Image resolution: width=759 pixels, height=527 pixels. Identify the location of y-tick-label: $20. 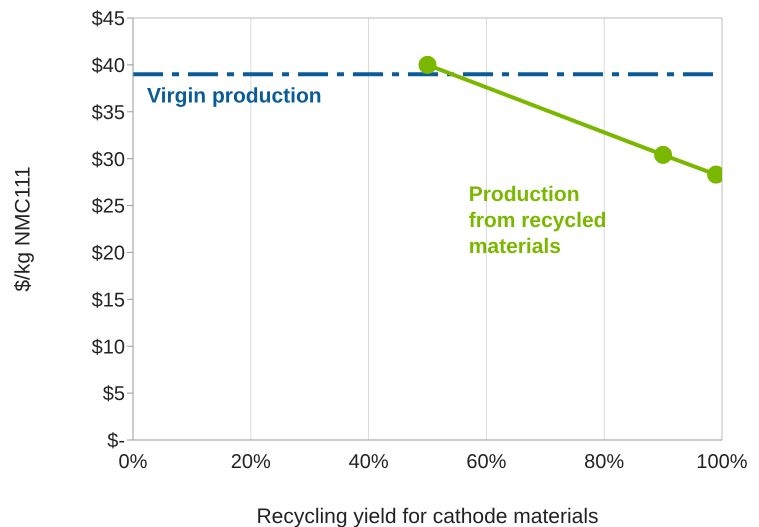
(108, 253).